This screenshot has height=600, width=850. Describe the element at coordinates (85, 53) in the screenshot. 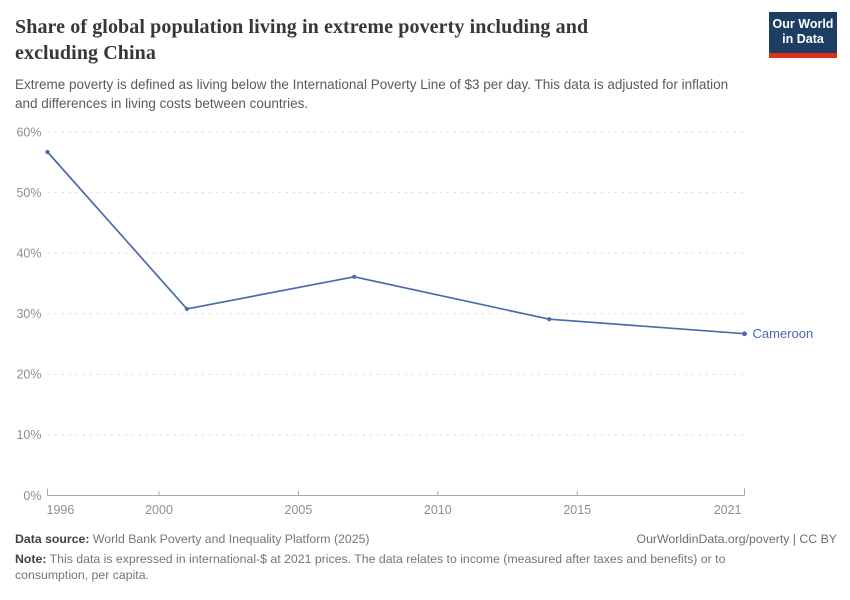

I see `title-line-2: excluding China` at that location.